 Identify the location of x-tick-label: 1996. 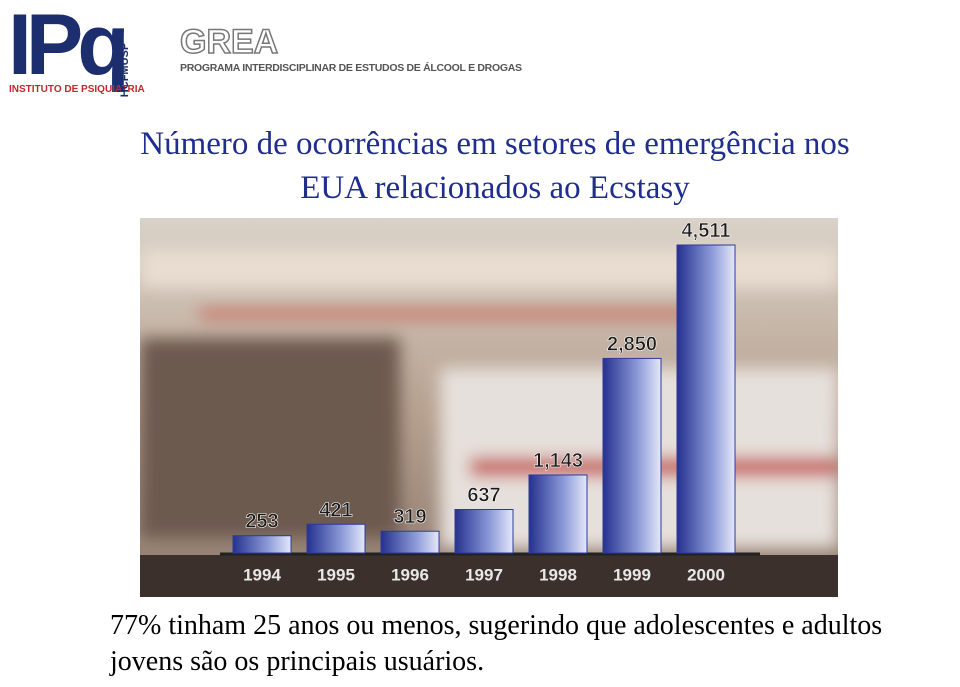
(410, 574).